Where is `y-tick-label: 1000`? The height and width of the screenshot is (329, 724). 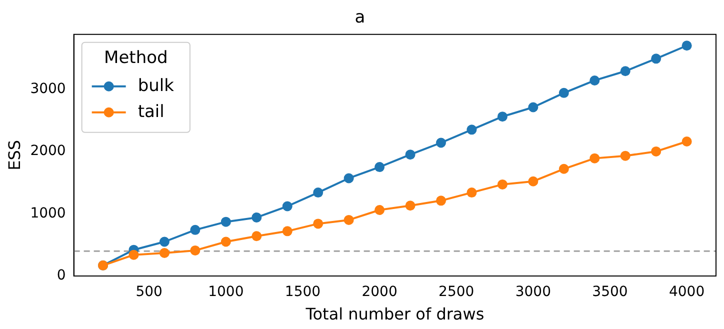 y-tick-label: 1000 is located at coordinates (48, 213).